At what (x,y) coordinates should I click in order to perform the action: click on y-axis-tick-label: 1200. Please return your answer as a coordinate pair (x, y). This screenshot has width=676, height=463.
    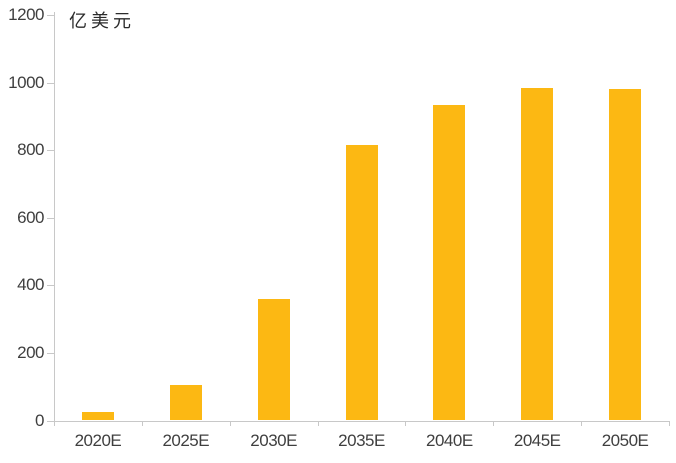
    Looking at the image, I should click on (26, 14).